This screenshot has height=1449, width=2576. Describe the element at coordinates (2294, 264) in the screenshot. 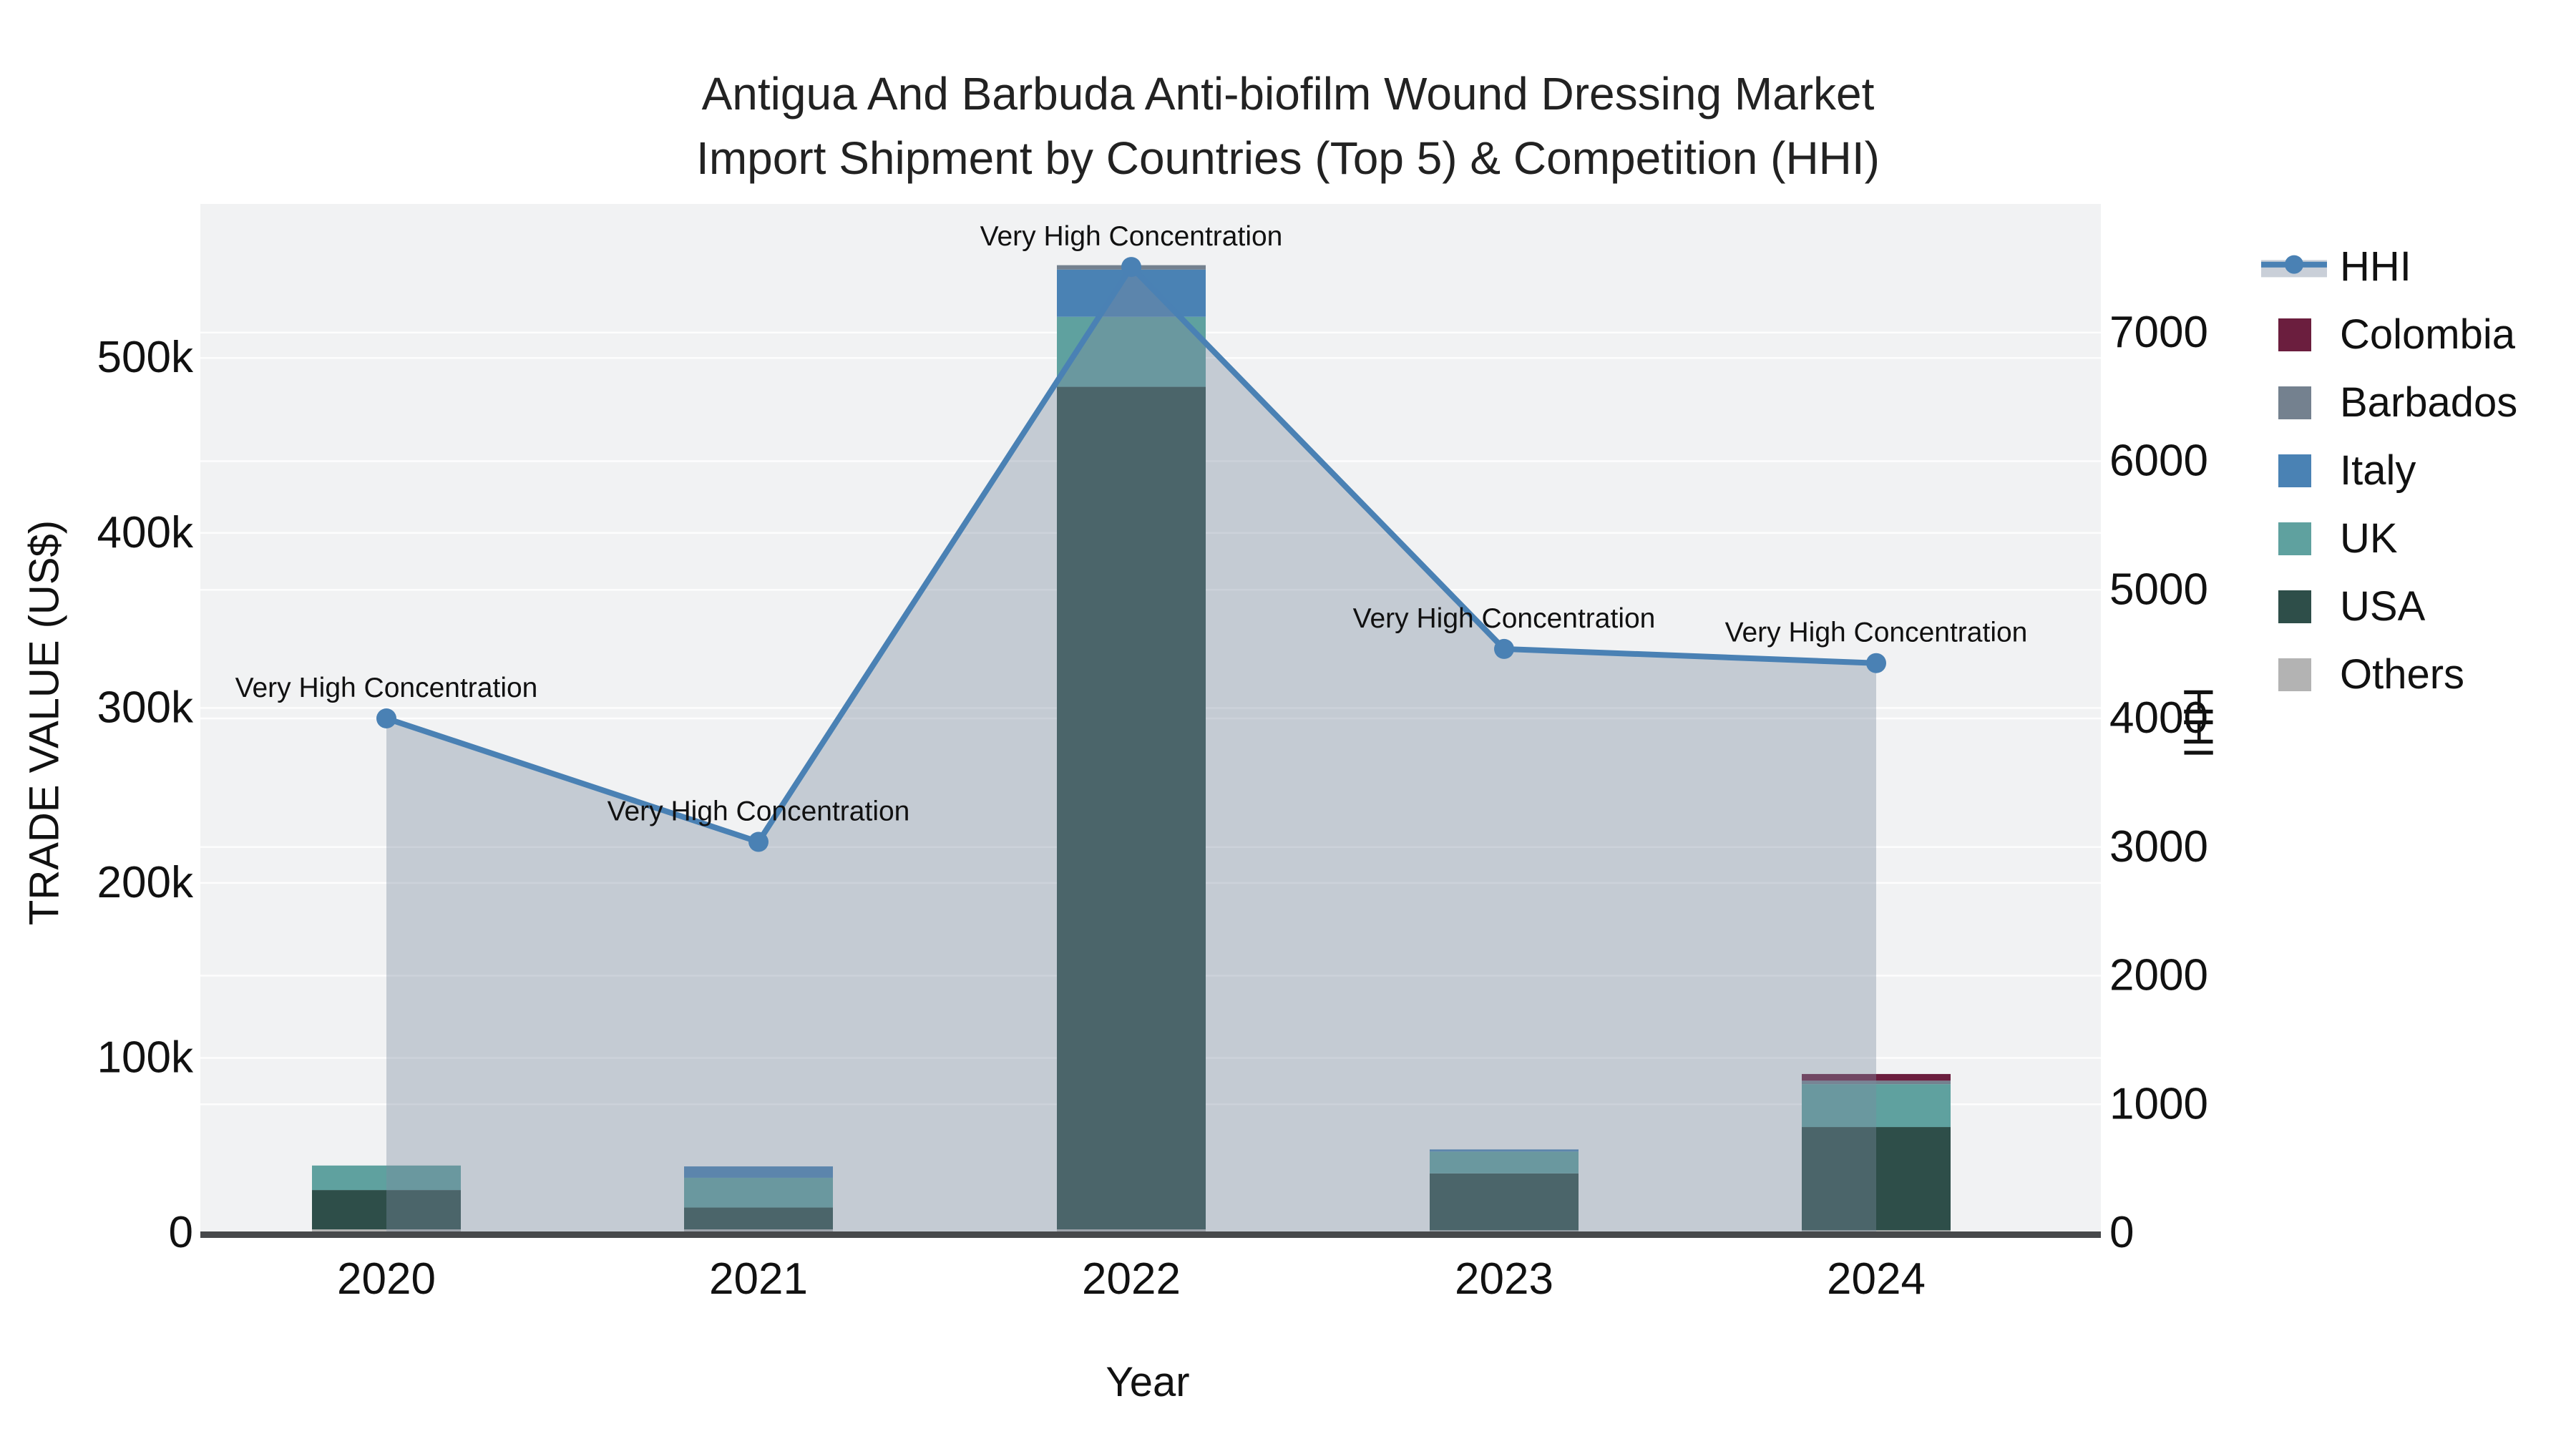

I see `legend-line-marker-icon` at that location.